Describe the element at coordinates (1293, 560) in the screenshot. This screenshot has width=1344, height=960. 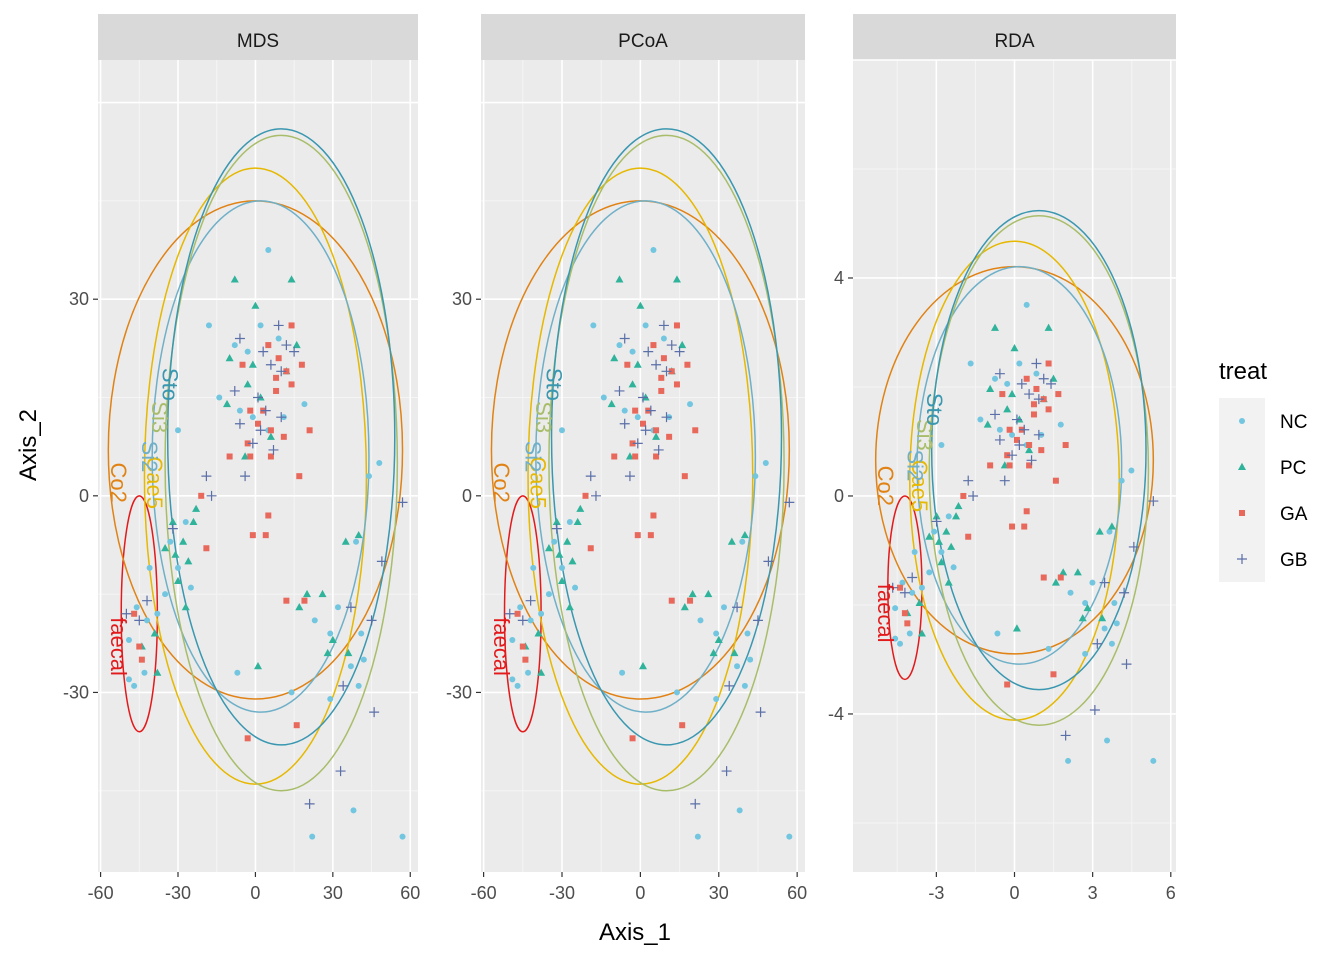
I see `legend-label: GB` at that location.